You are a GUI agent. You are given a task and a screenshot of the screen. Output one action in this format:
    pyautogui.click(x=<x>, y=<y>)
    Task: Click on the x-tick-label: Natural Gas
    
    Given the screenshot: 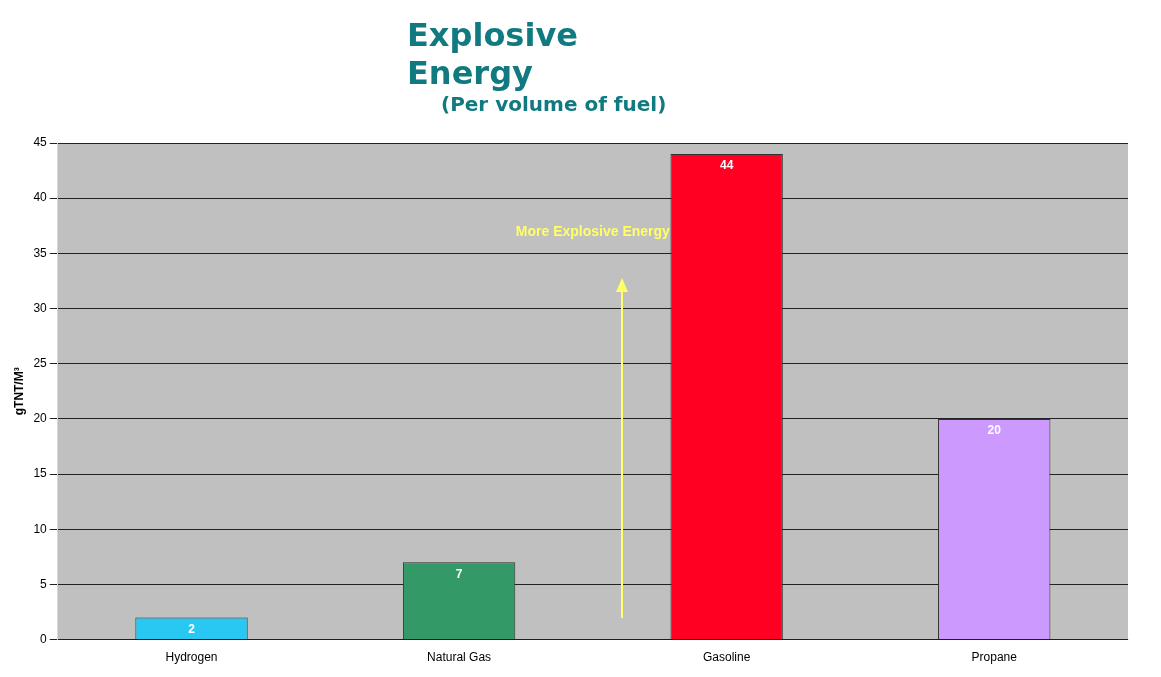 What is the action you would take?
    pyautogui.click(x=459, y=657)
    